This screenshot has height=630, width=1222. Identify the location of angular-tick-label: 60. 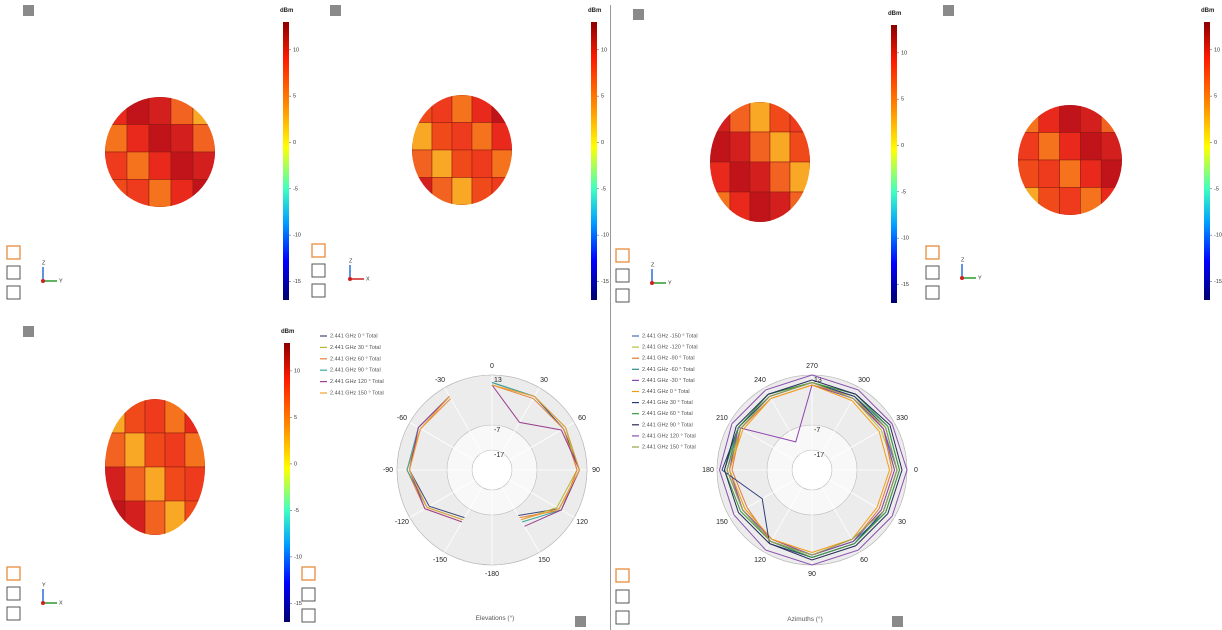
(582, 418).